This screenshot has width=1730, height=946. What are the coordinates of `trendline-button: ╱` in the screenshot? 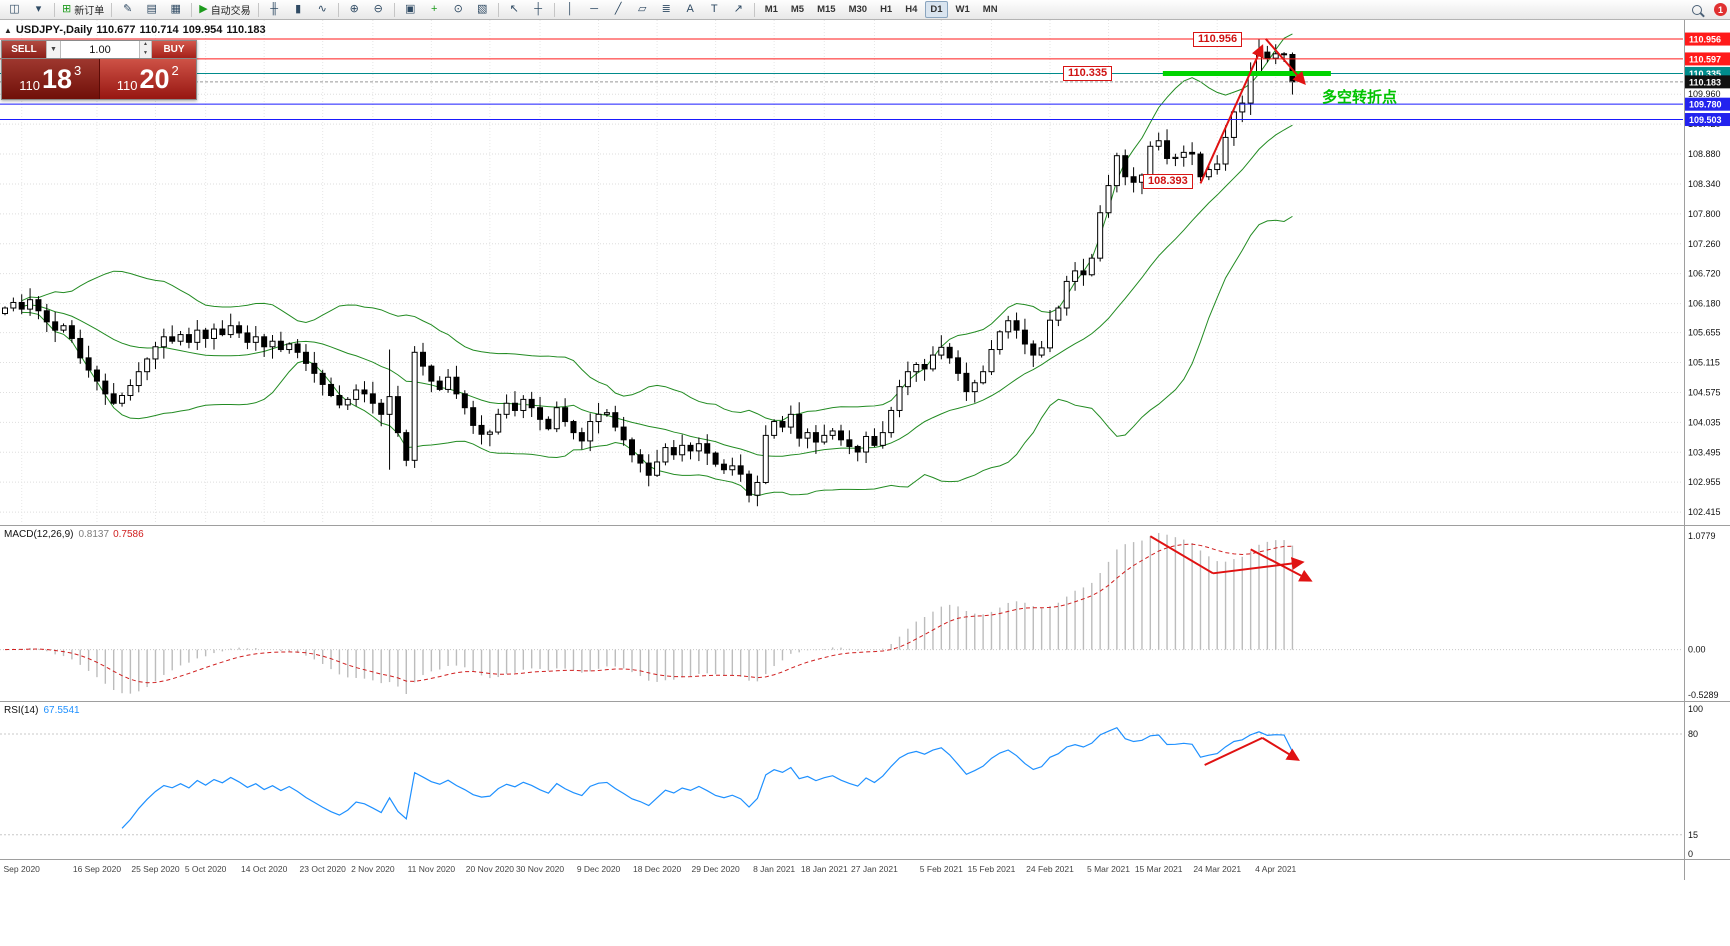 It's located at (618, 9).